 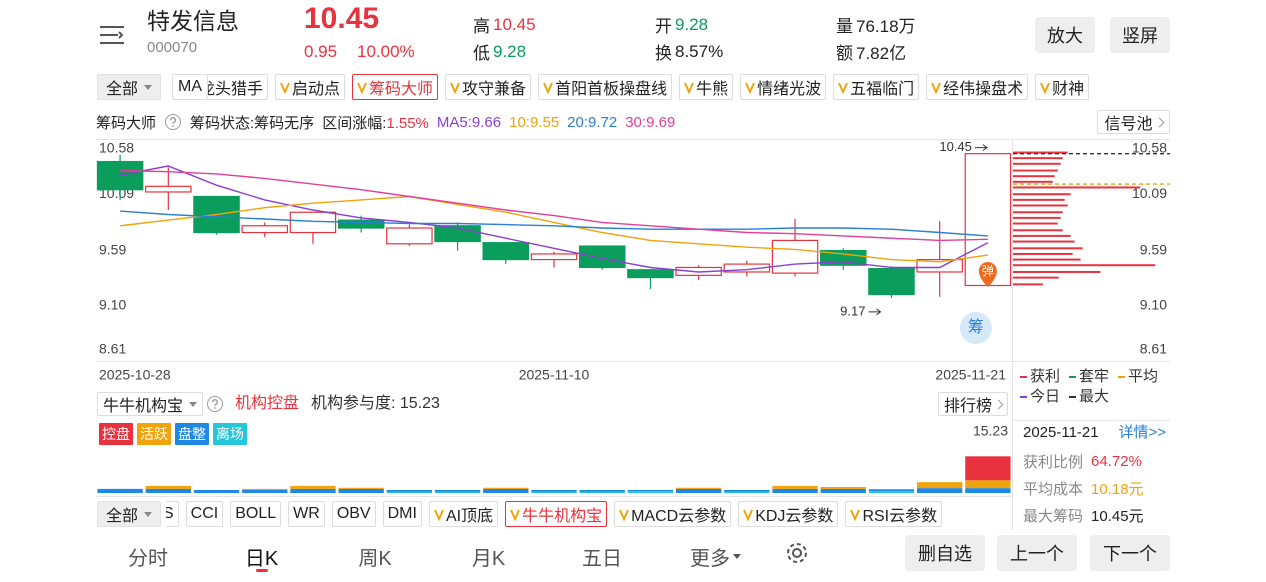 What do you see at coordinates (1065, 35) in the screenshot?
I see `zoom-button: 放大` at bounding box center [1065, 35].